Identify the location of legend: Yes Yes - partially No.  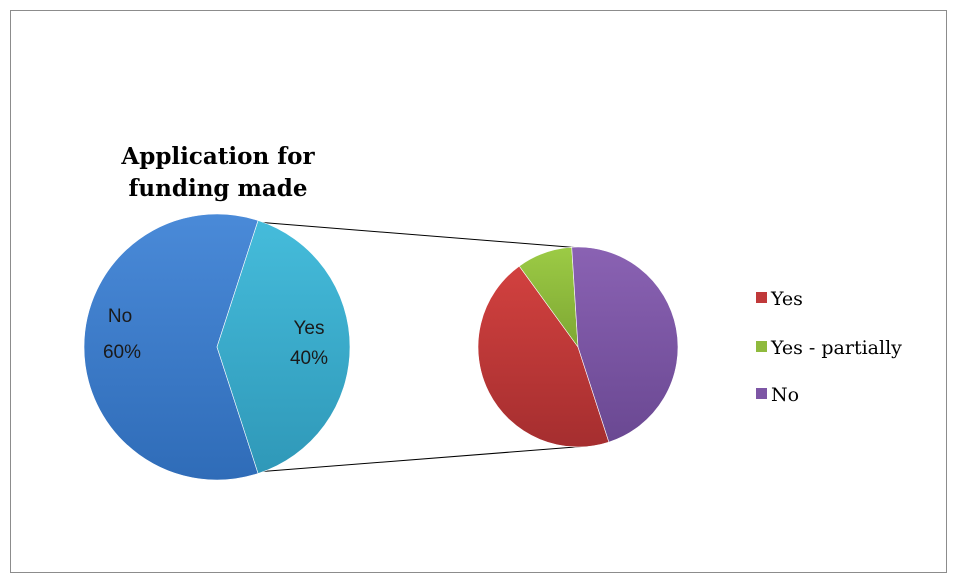
(829, 347).